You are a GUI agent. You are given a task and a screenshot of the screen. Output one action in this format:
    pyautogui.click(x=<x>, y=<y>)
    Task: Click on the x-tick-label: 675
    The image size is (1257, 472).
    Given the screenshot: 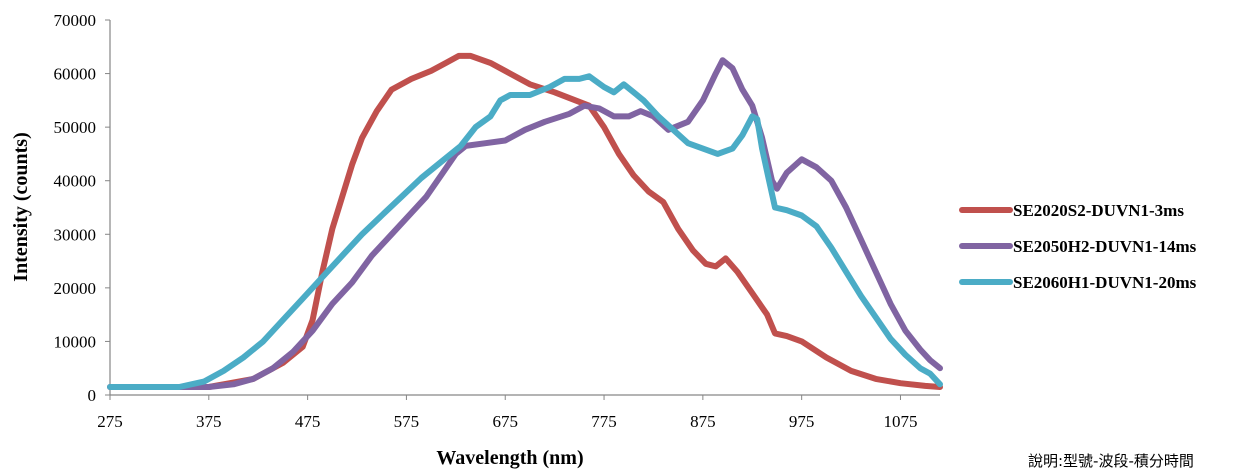 What is the action you would take?
    pyautogui.click(x=505, y=421)
    